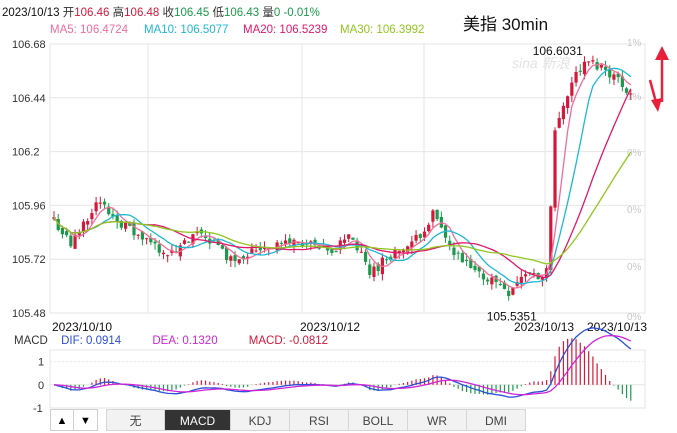 The width and height of the screenshot is (677, 433). Describe the element at coordinates (192, 13) in the screenshot. I see `info-close: 106.45` at that location.